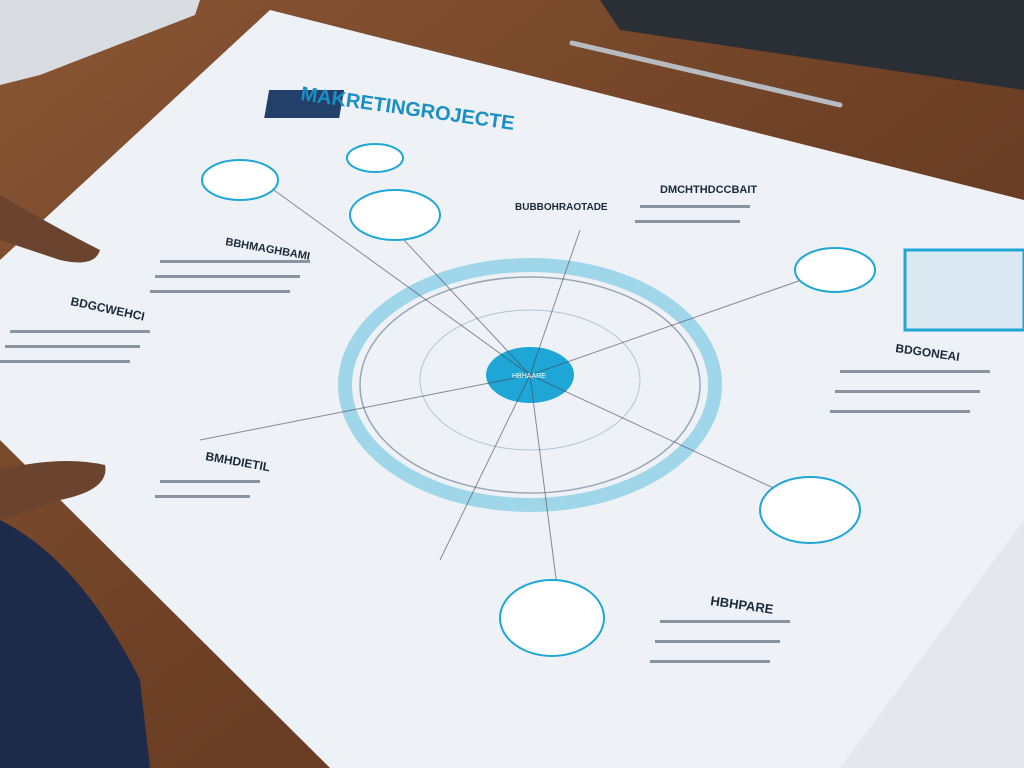 The image size is (1024, 768). Describe the element at coordinates (963, 290) in the screenshot. I see `map-thumbnail` at that location.